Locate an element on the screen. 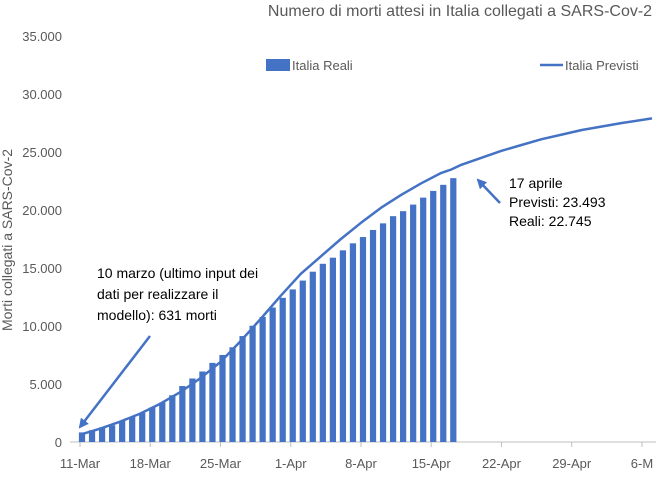  annotation-17-aprile-line-1: 17 aprile is located at coordinates (536, 183).